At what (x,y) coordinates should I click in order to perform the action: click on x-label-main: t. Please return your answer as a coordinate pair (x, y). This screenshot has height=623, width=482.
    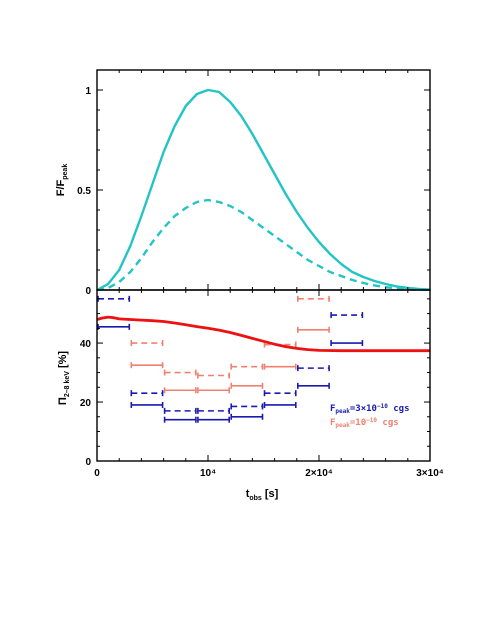
    Looking at the image, I should click on (248, 494).